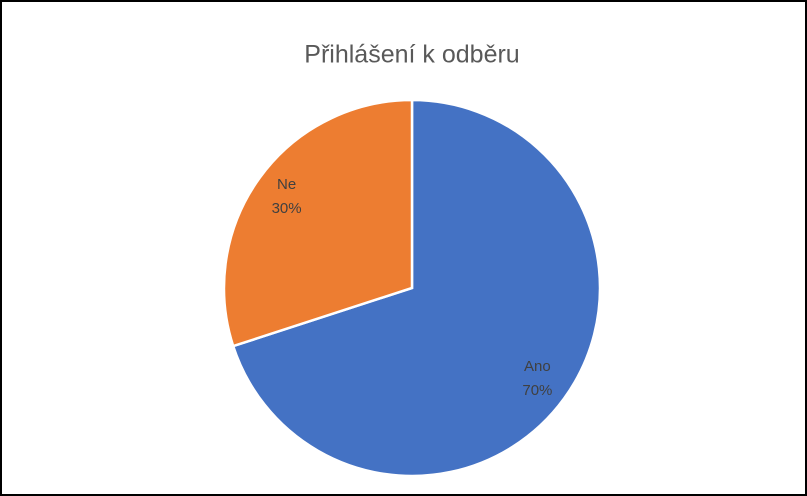  What do you see at coordinates (537, 366) in the screenshot?
I see `data-label-category: Ano` at bounding box center [537, 366].